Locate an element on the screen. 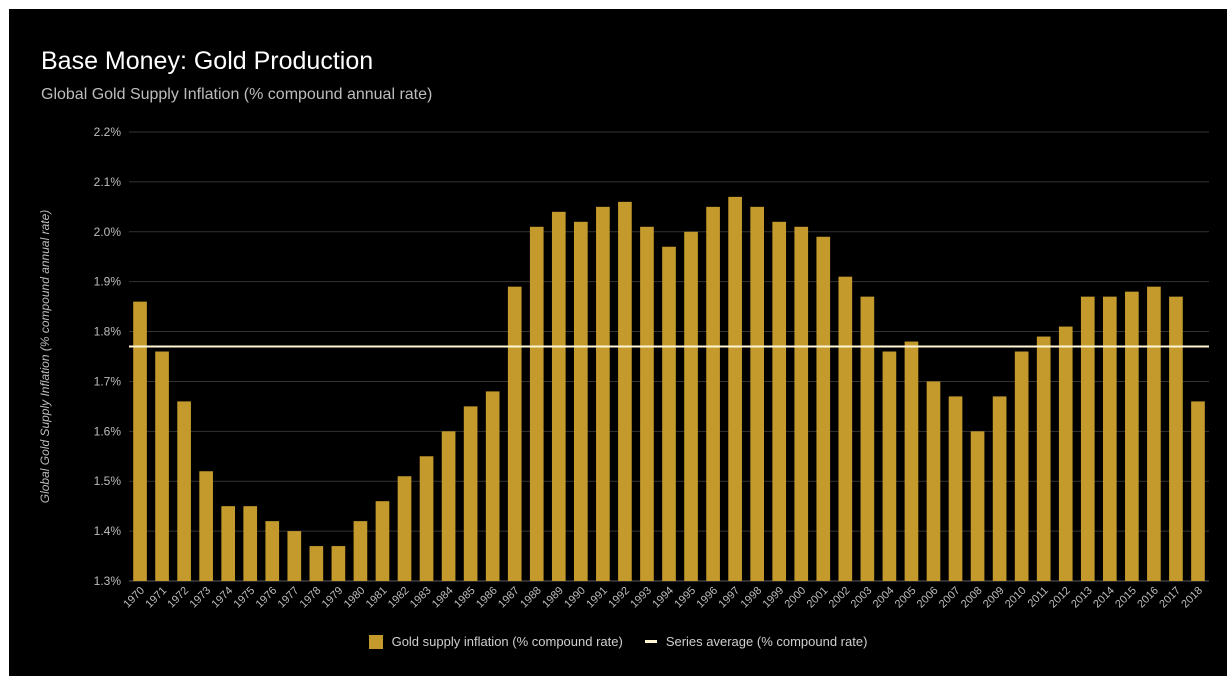 Image resolution: width=1231 pixels, height=676 pixels. x-tick-label: 2016 is located at coordinates (1148, 598).